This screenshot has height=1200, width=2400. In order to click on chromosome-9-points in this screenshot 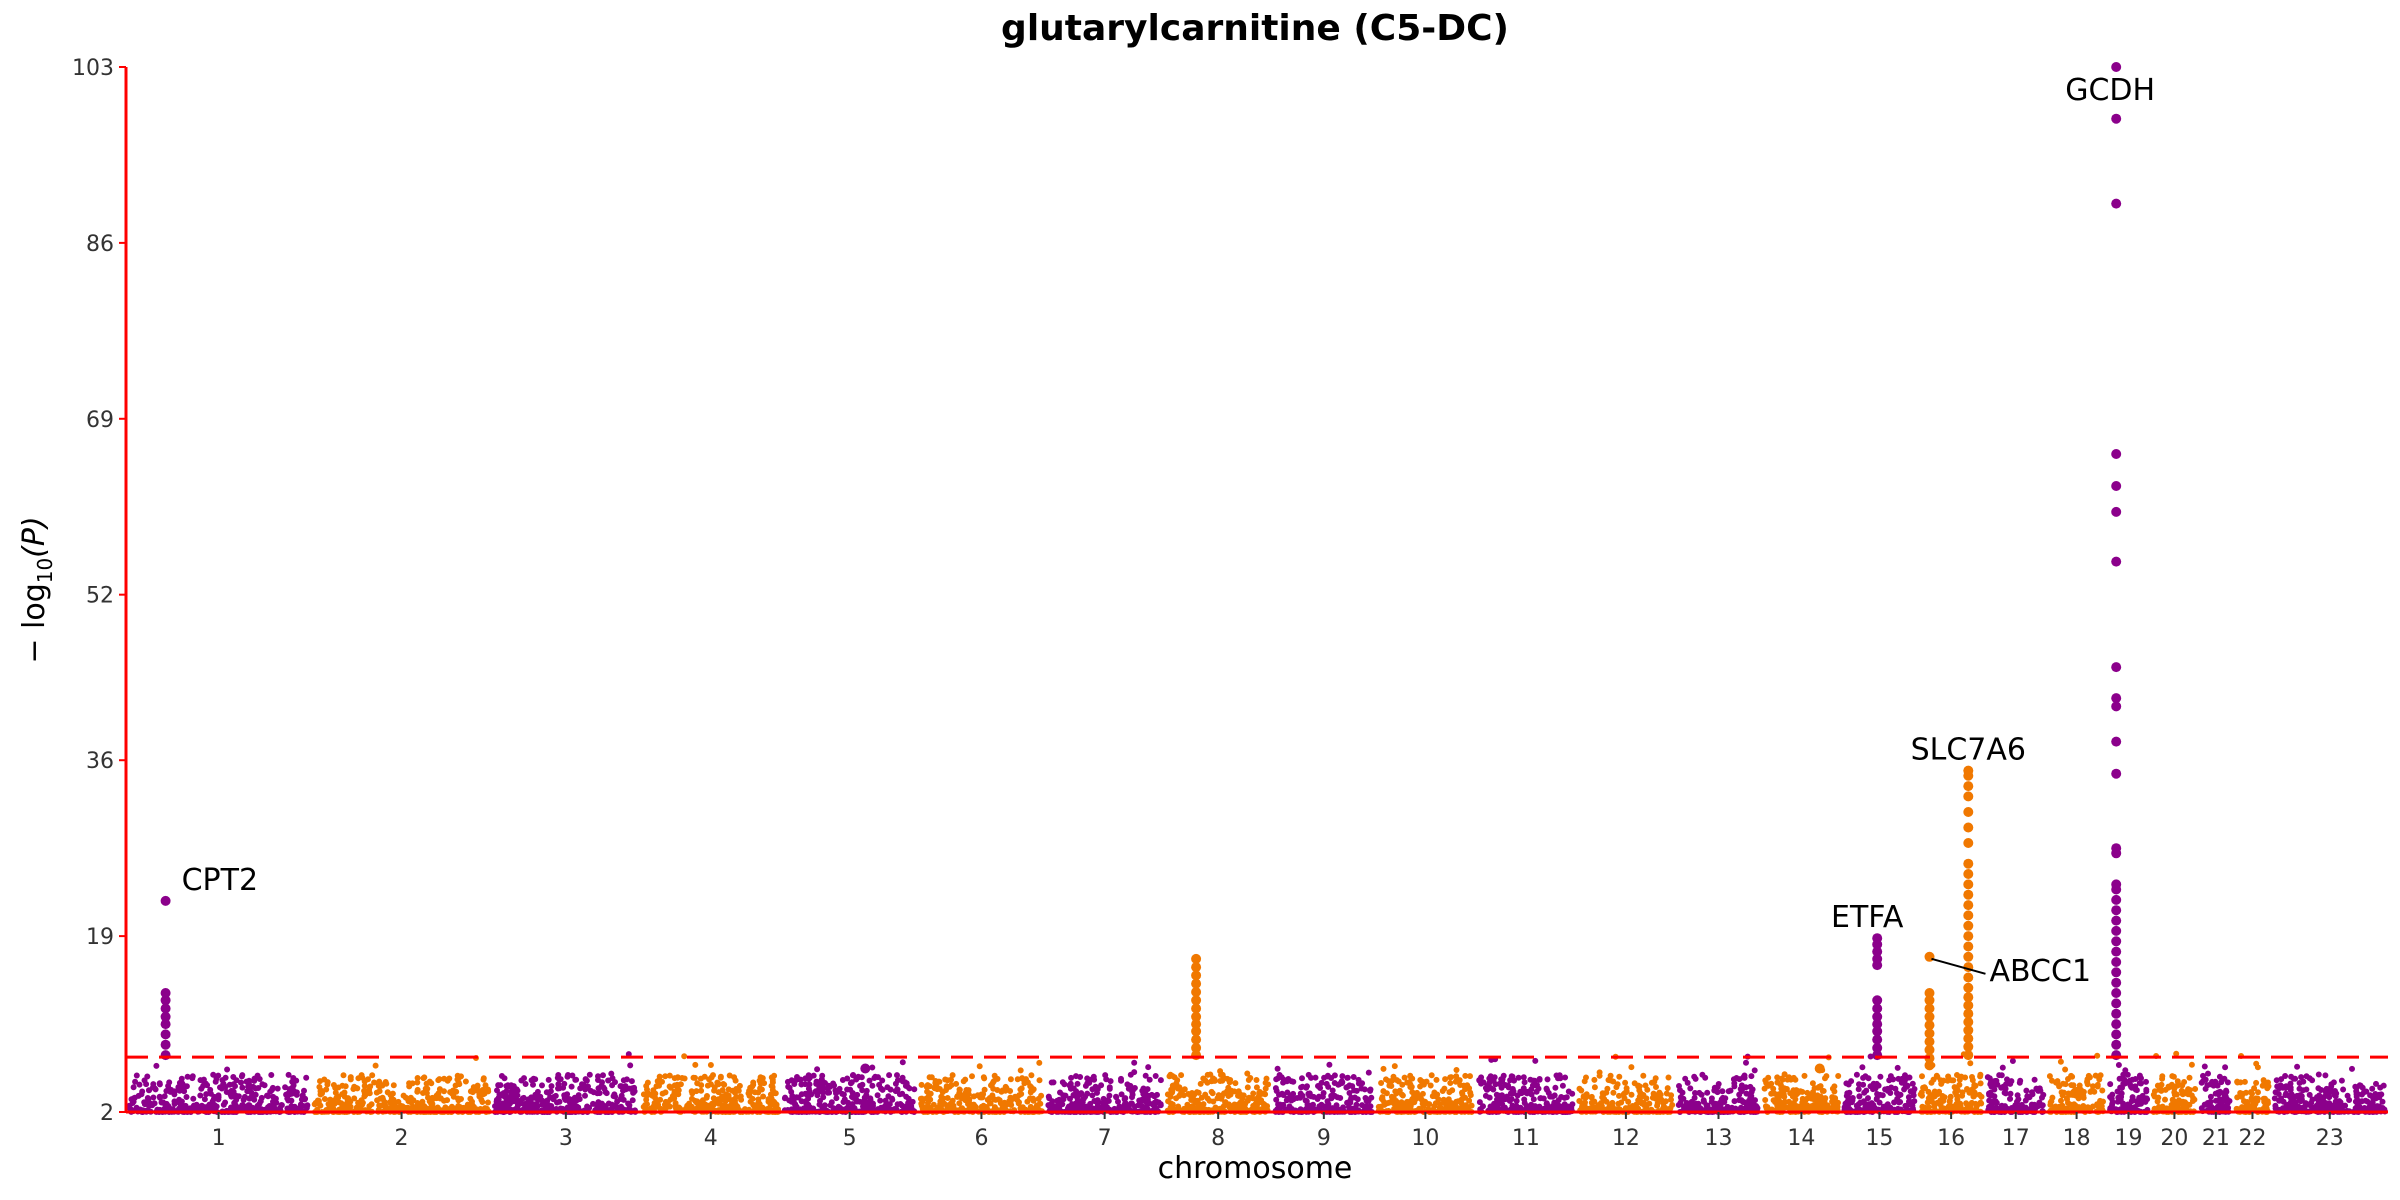, I will do `click(1323, 1088)`.